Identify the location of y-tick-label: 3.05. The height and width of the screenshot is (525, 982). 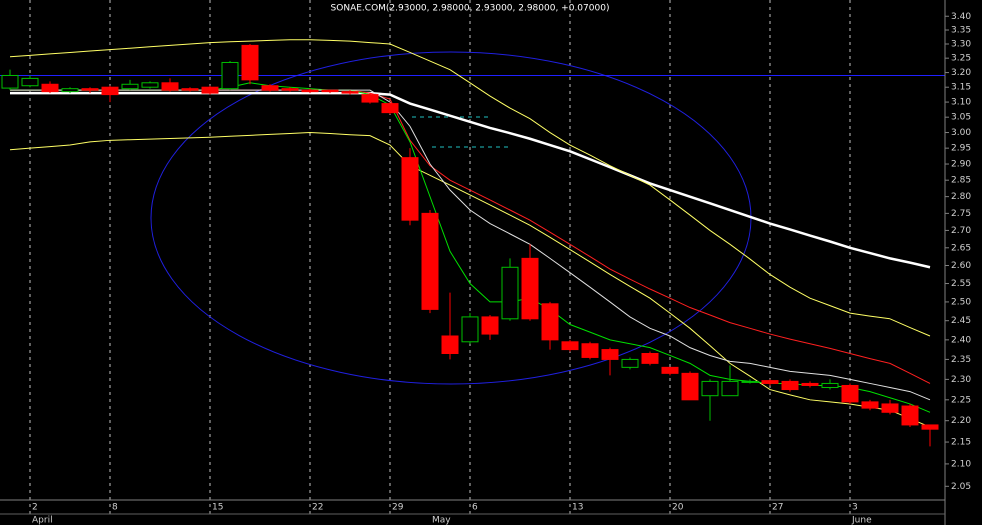
(961, 118).